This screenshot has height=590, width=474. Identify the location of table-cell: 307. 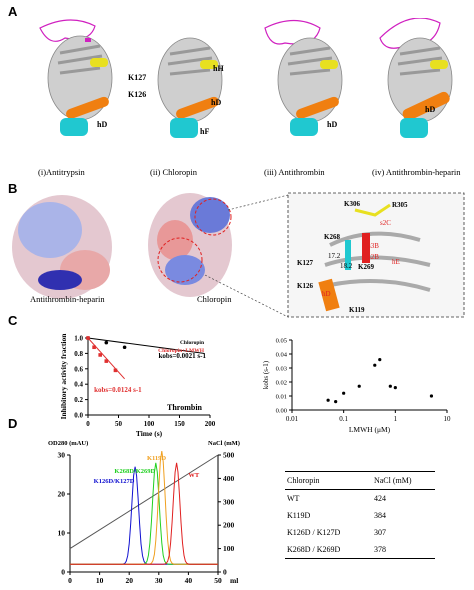
(379, 532).